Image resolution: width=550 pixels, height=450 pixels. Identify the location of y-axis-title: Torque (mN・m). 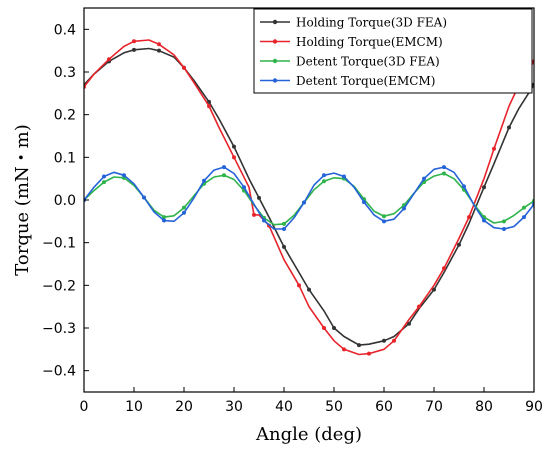
(22, 199).